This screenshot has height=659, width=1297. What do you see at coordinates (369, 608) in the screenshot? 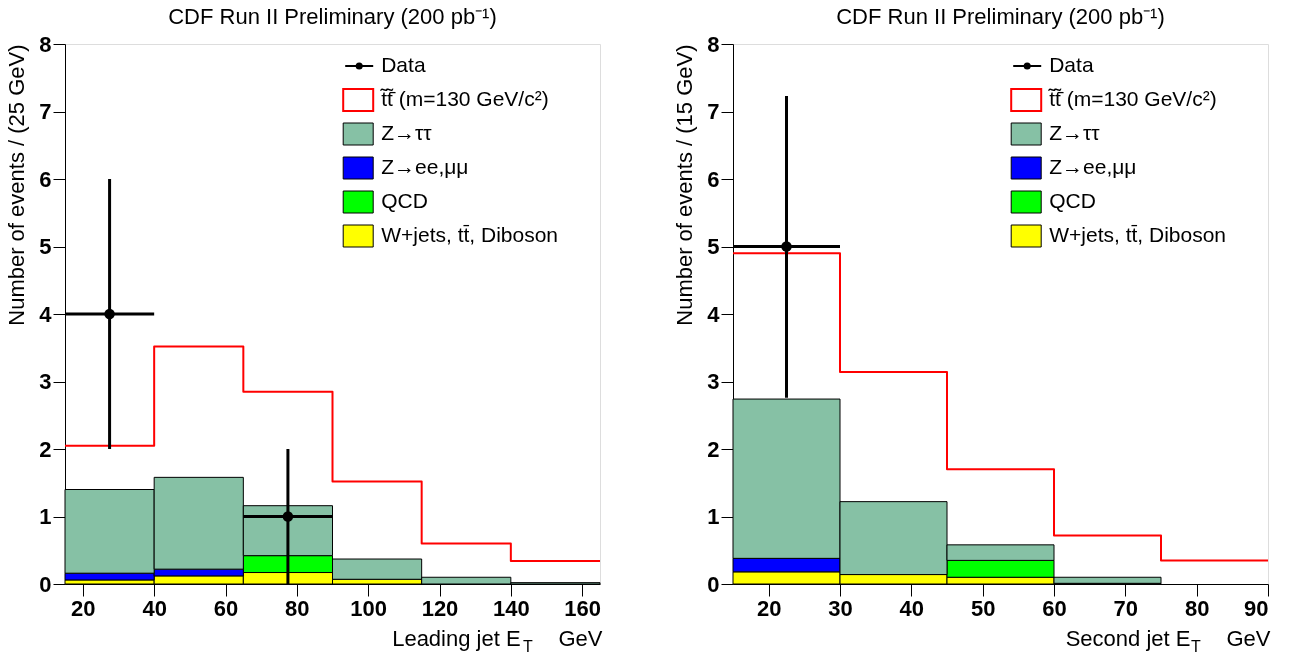
I see `x-tick-label: 100` at bounding box center [369, 608].